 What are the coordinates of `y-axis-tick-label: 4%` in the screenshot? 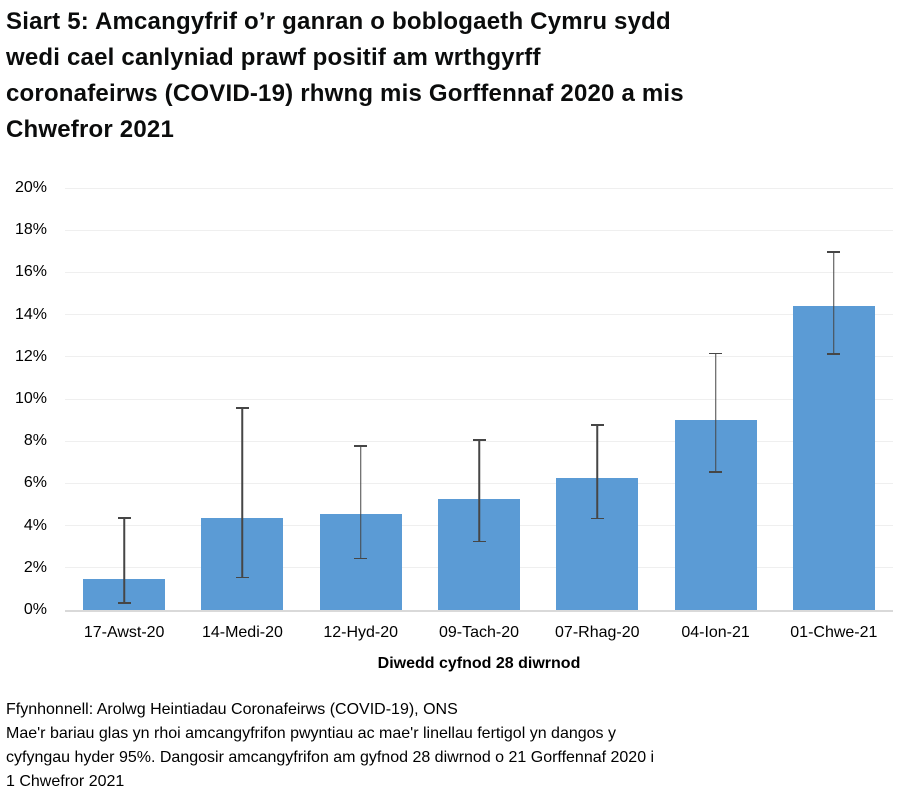 It's located at (35, 525).